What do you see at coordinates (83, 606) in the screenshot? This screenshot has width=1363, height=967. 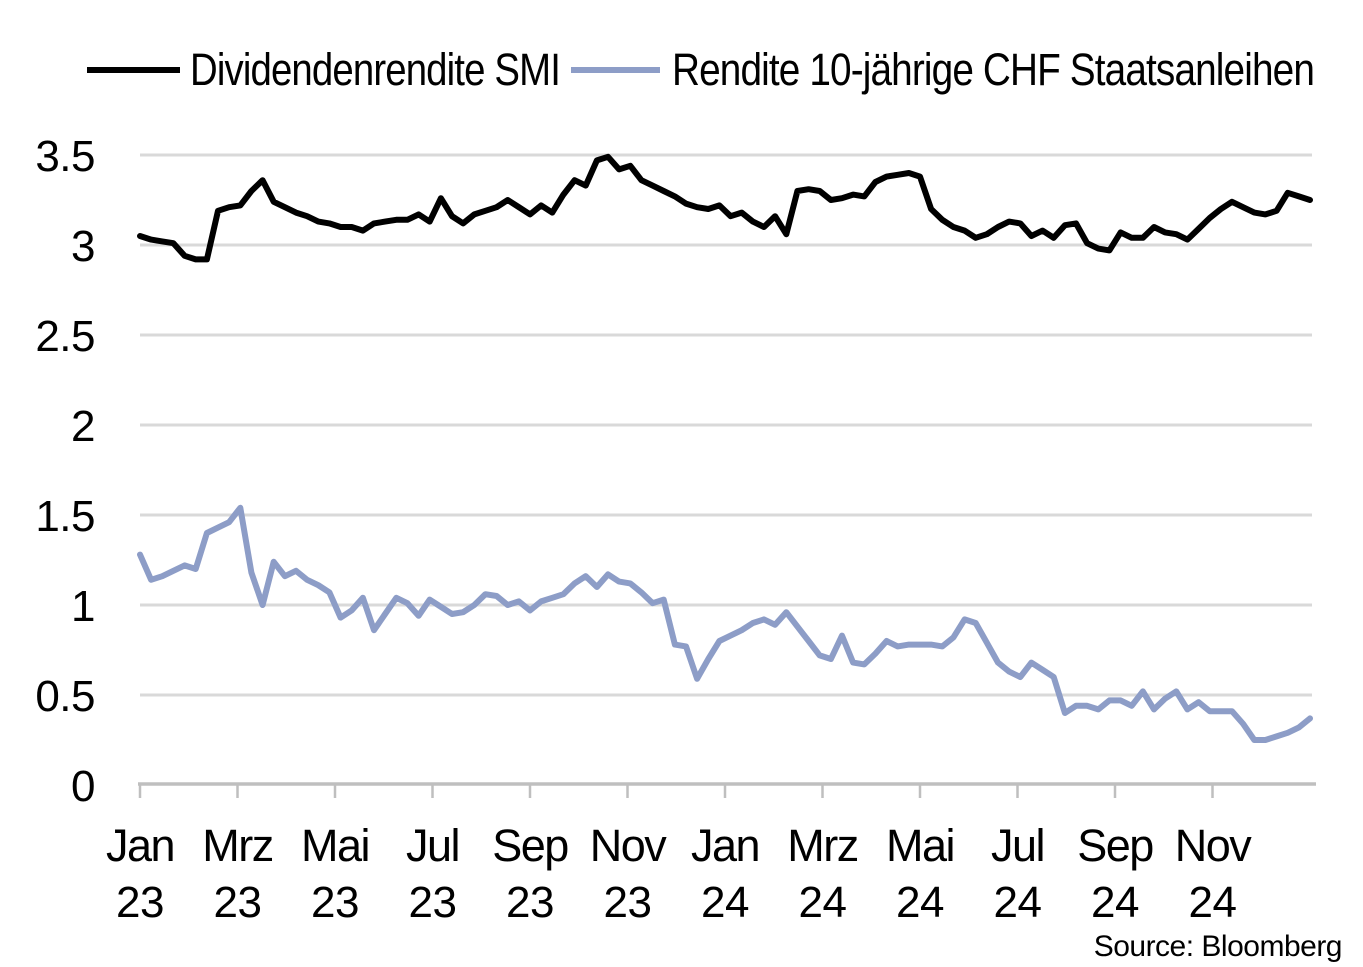 I see `y-tick-label: 1` at bounding box center [83, 606].